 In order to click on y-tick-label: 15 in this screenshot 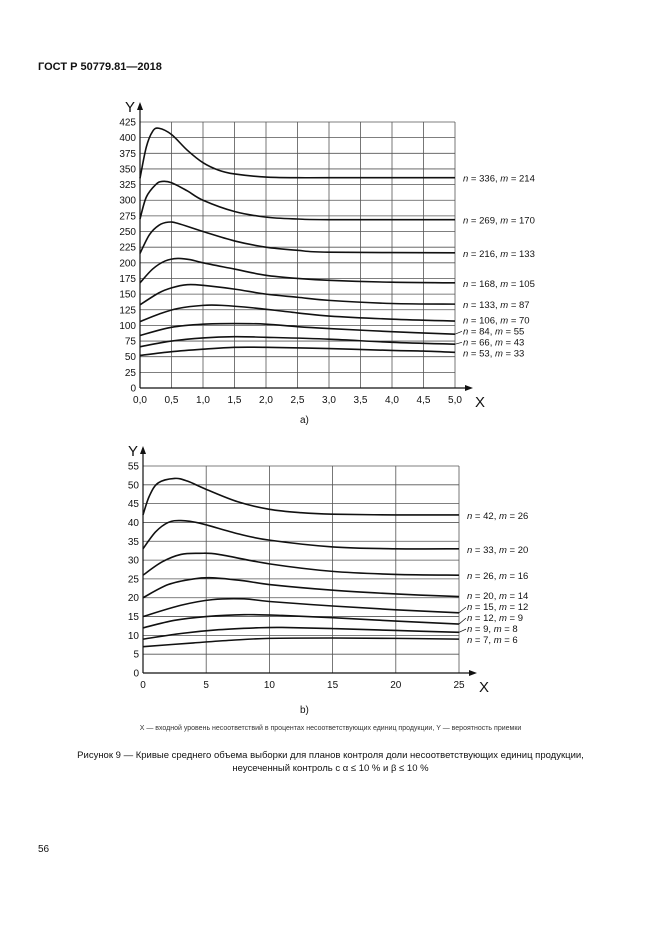, I will do `click(134, 617)`.